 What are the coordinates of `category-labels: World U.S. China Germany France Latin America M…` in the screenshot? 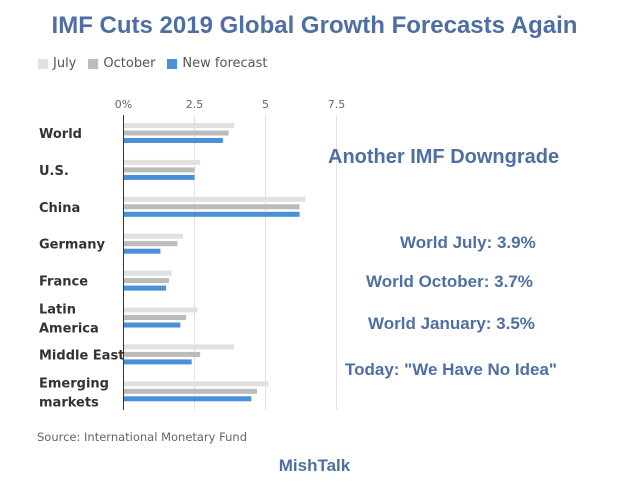 It's located at (81, 268).